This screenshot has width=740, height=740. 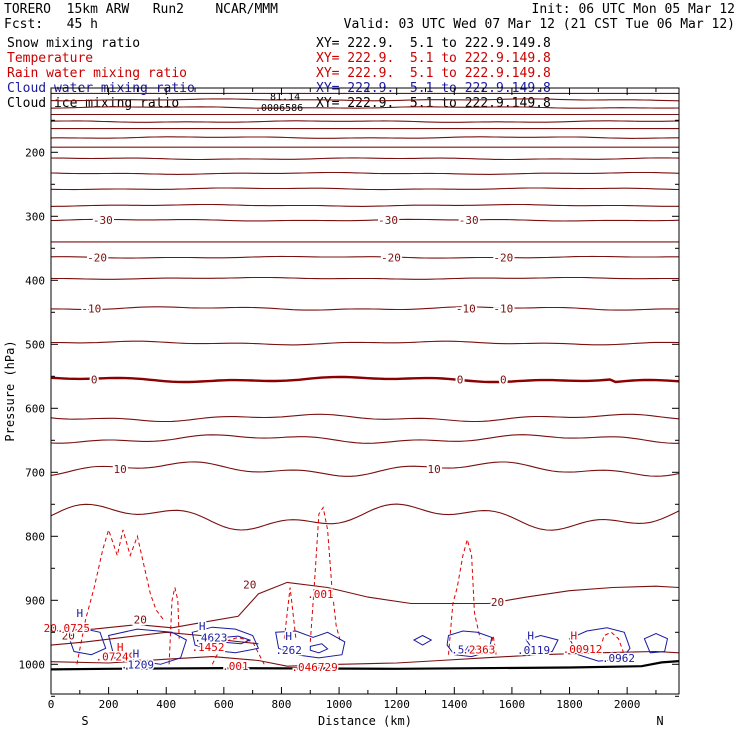 What do you see at coordinates (35, 344) in the screenshot?
I see `y-tick-label: 500` at bounding box center [35, 344].